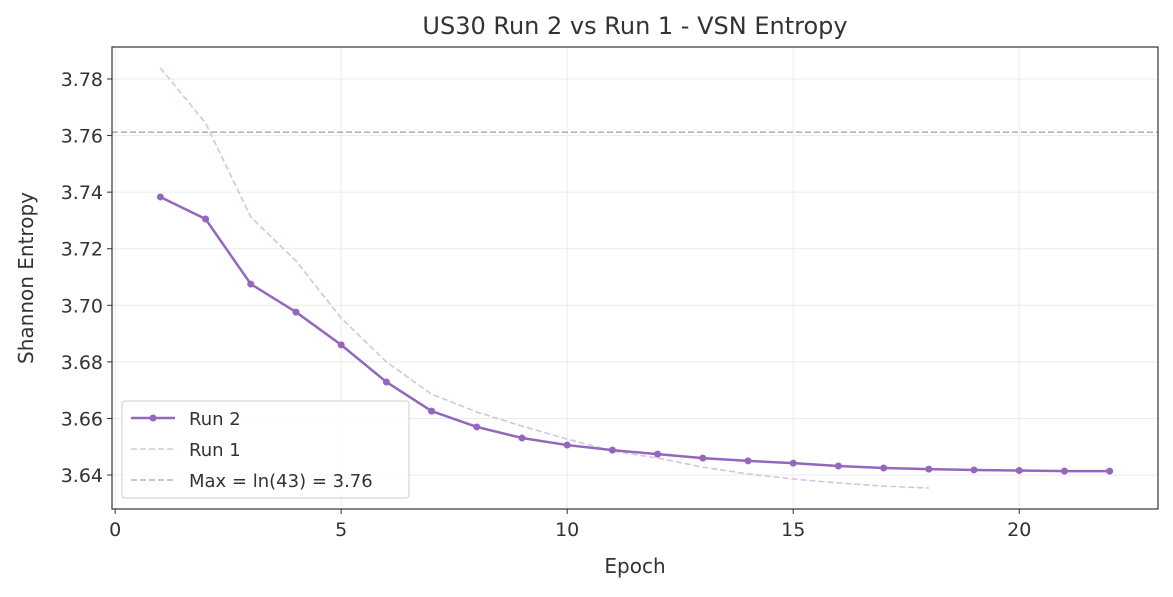  What do you see at coordinates (341, 530) in the screenshot?
I see `x-tick-label: 5` at bounding box center [341, 530].